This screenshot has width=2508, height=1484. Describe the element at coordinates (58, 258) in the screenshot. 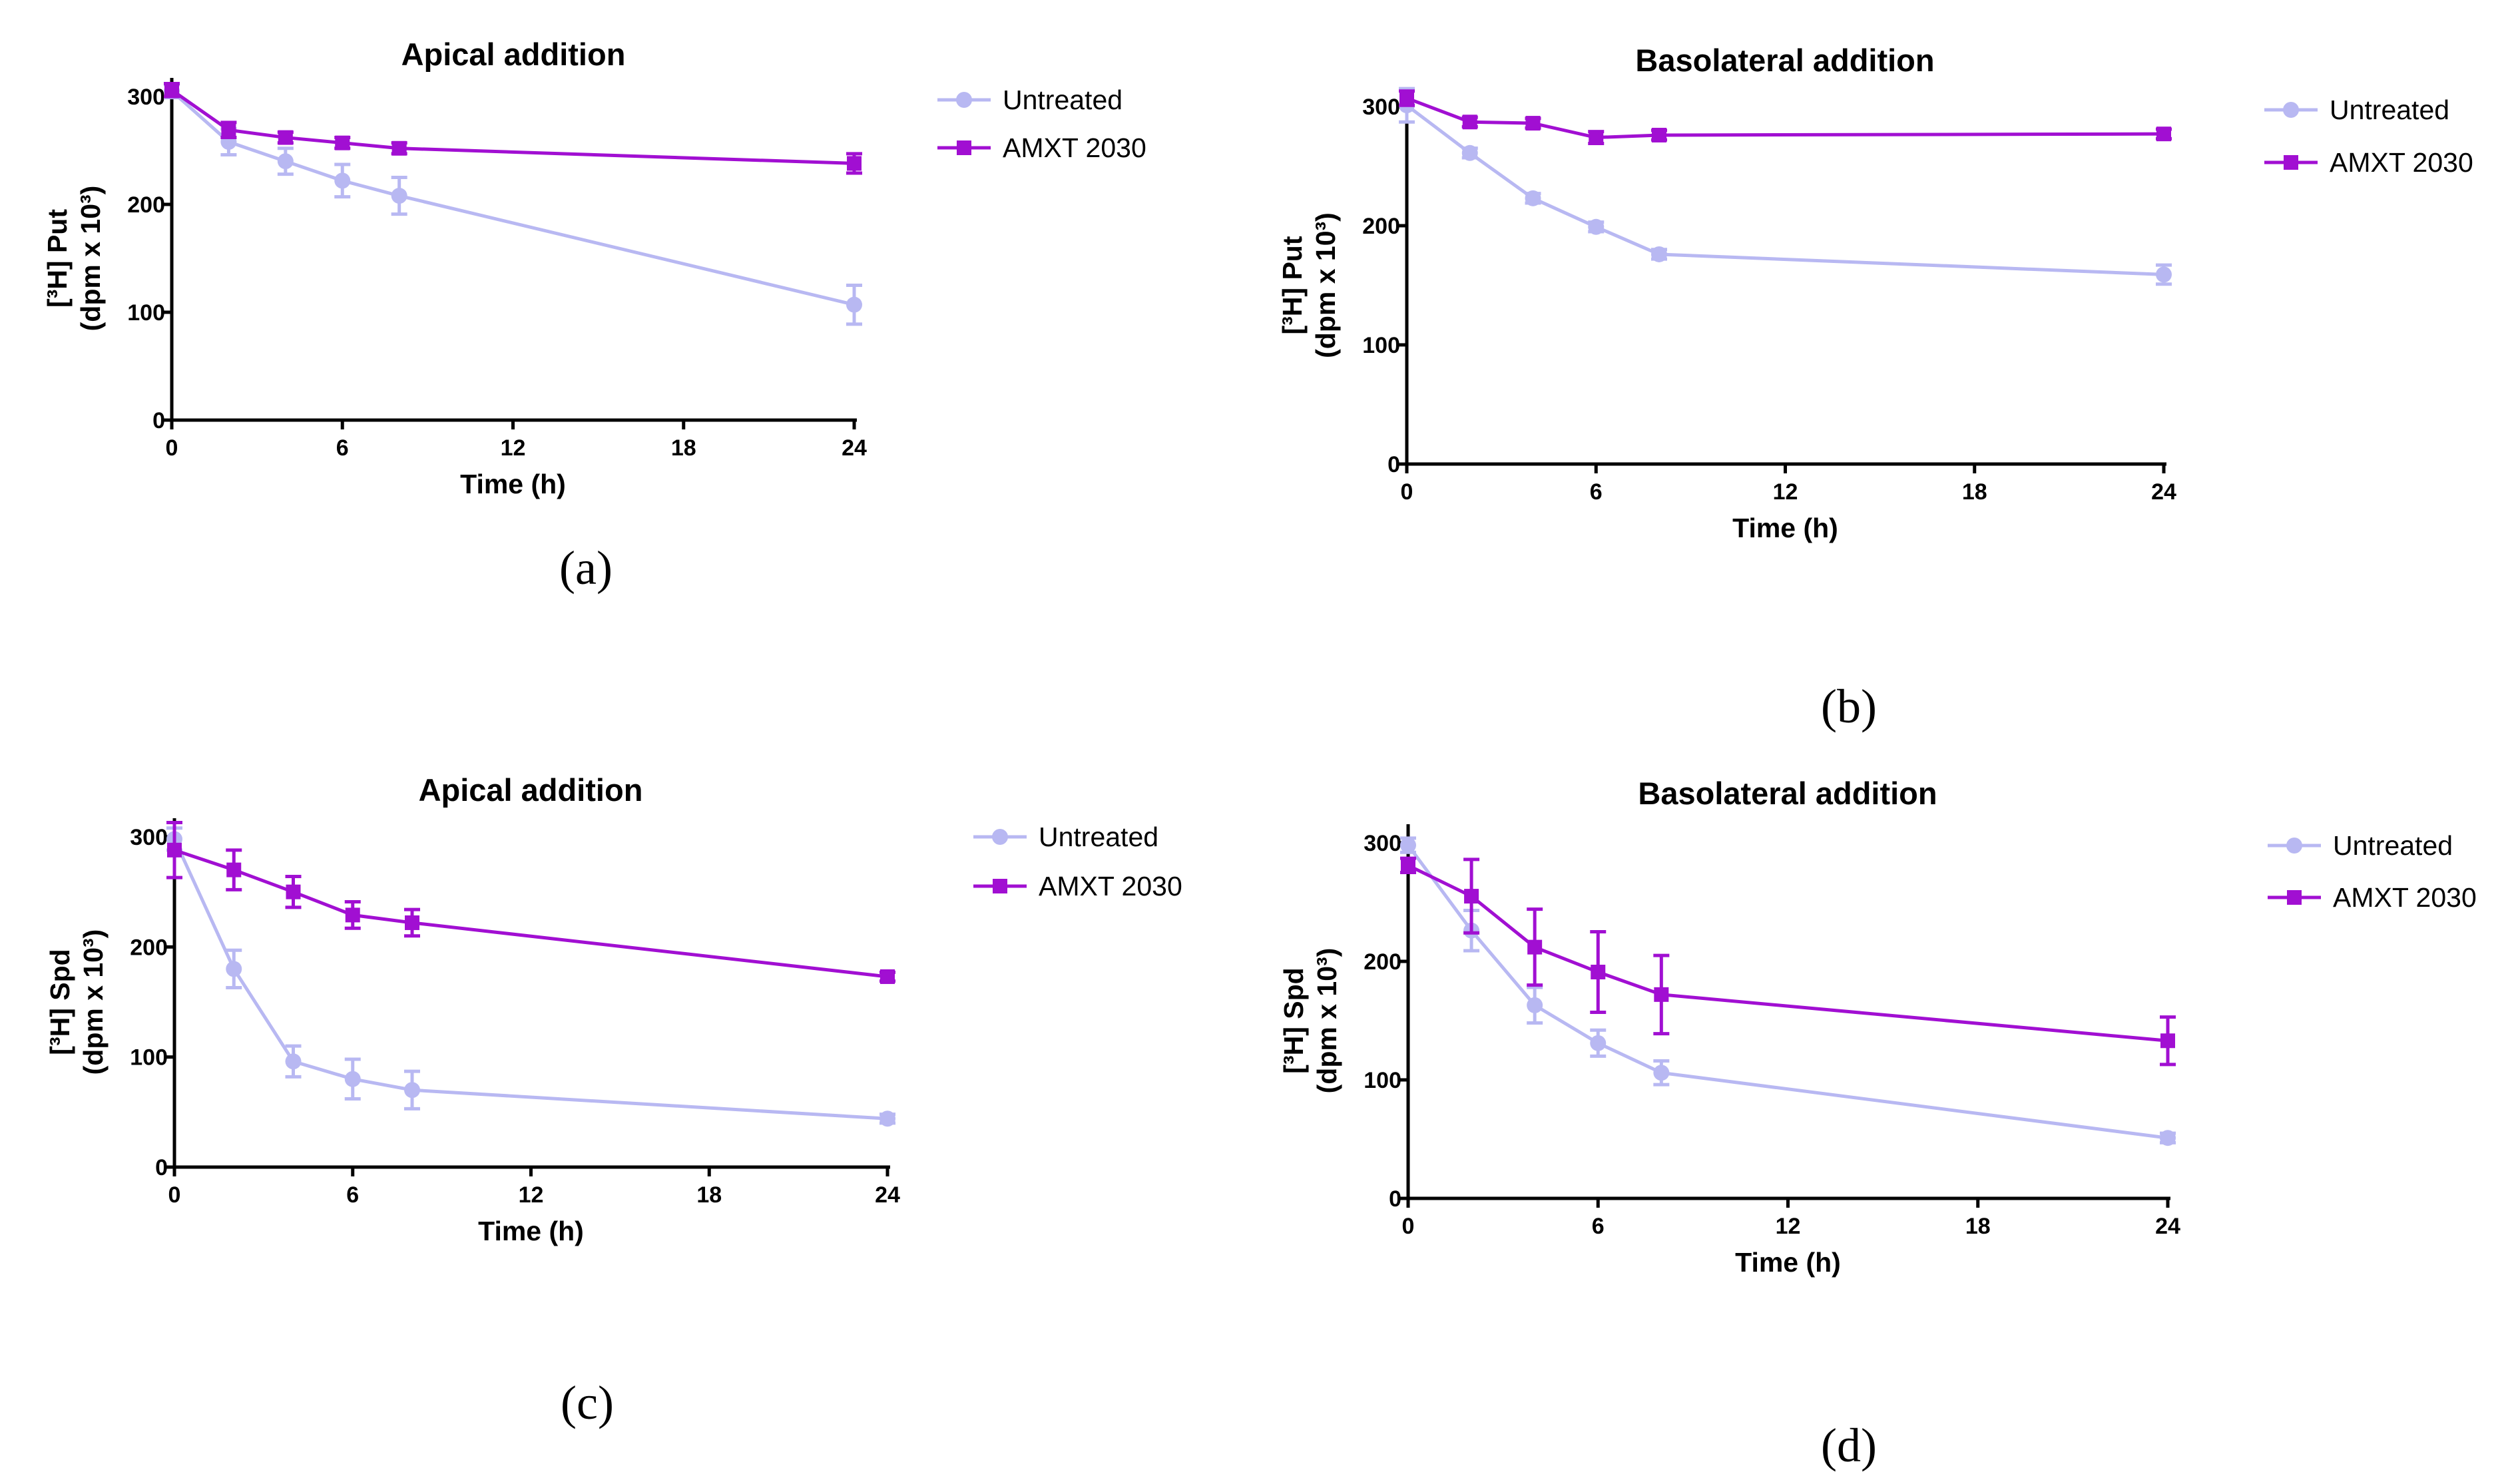

I see `y-axis-label-main: [³H] Put` at that location.